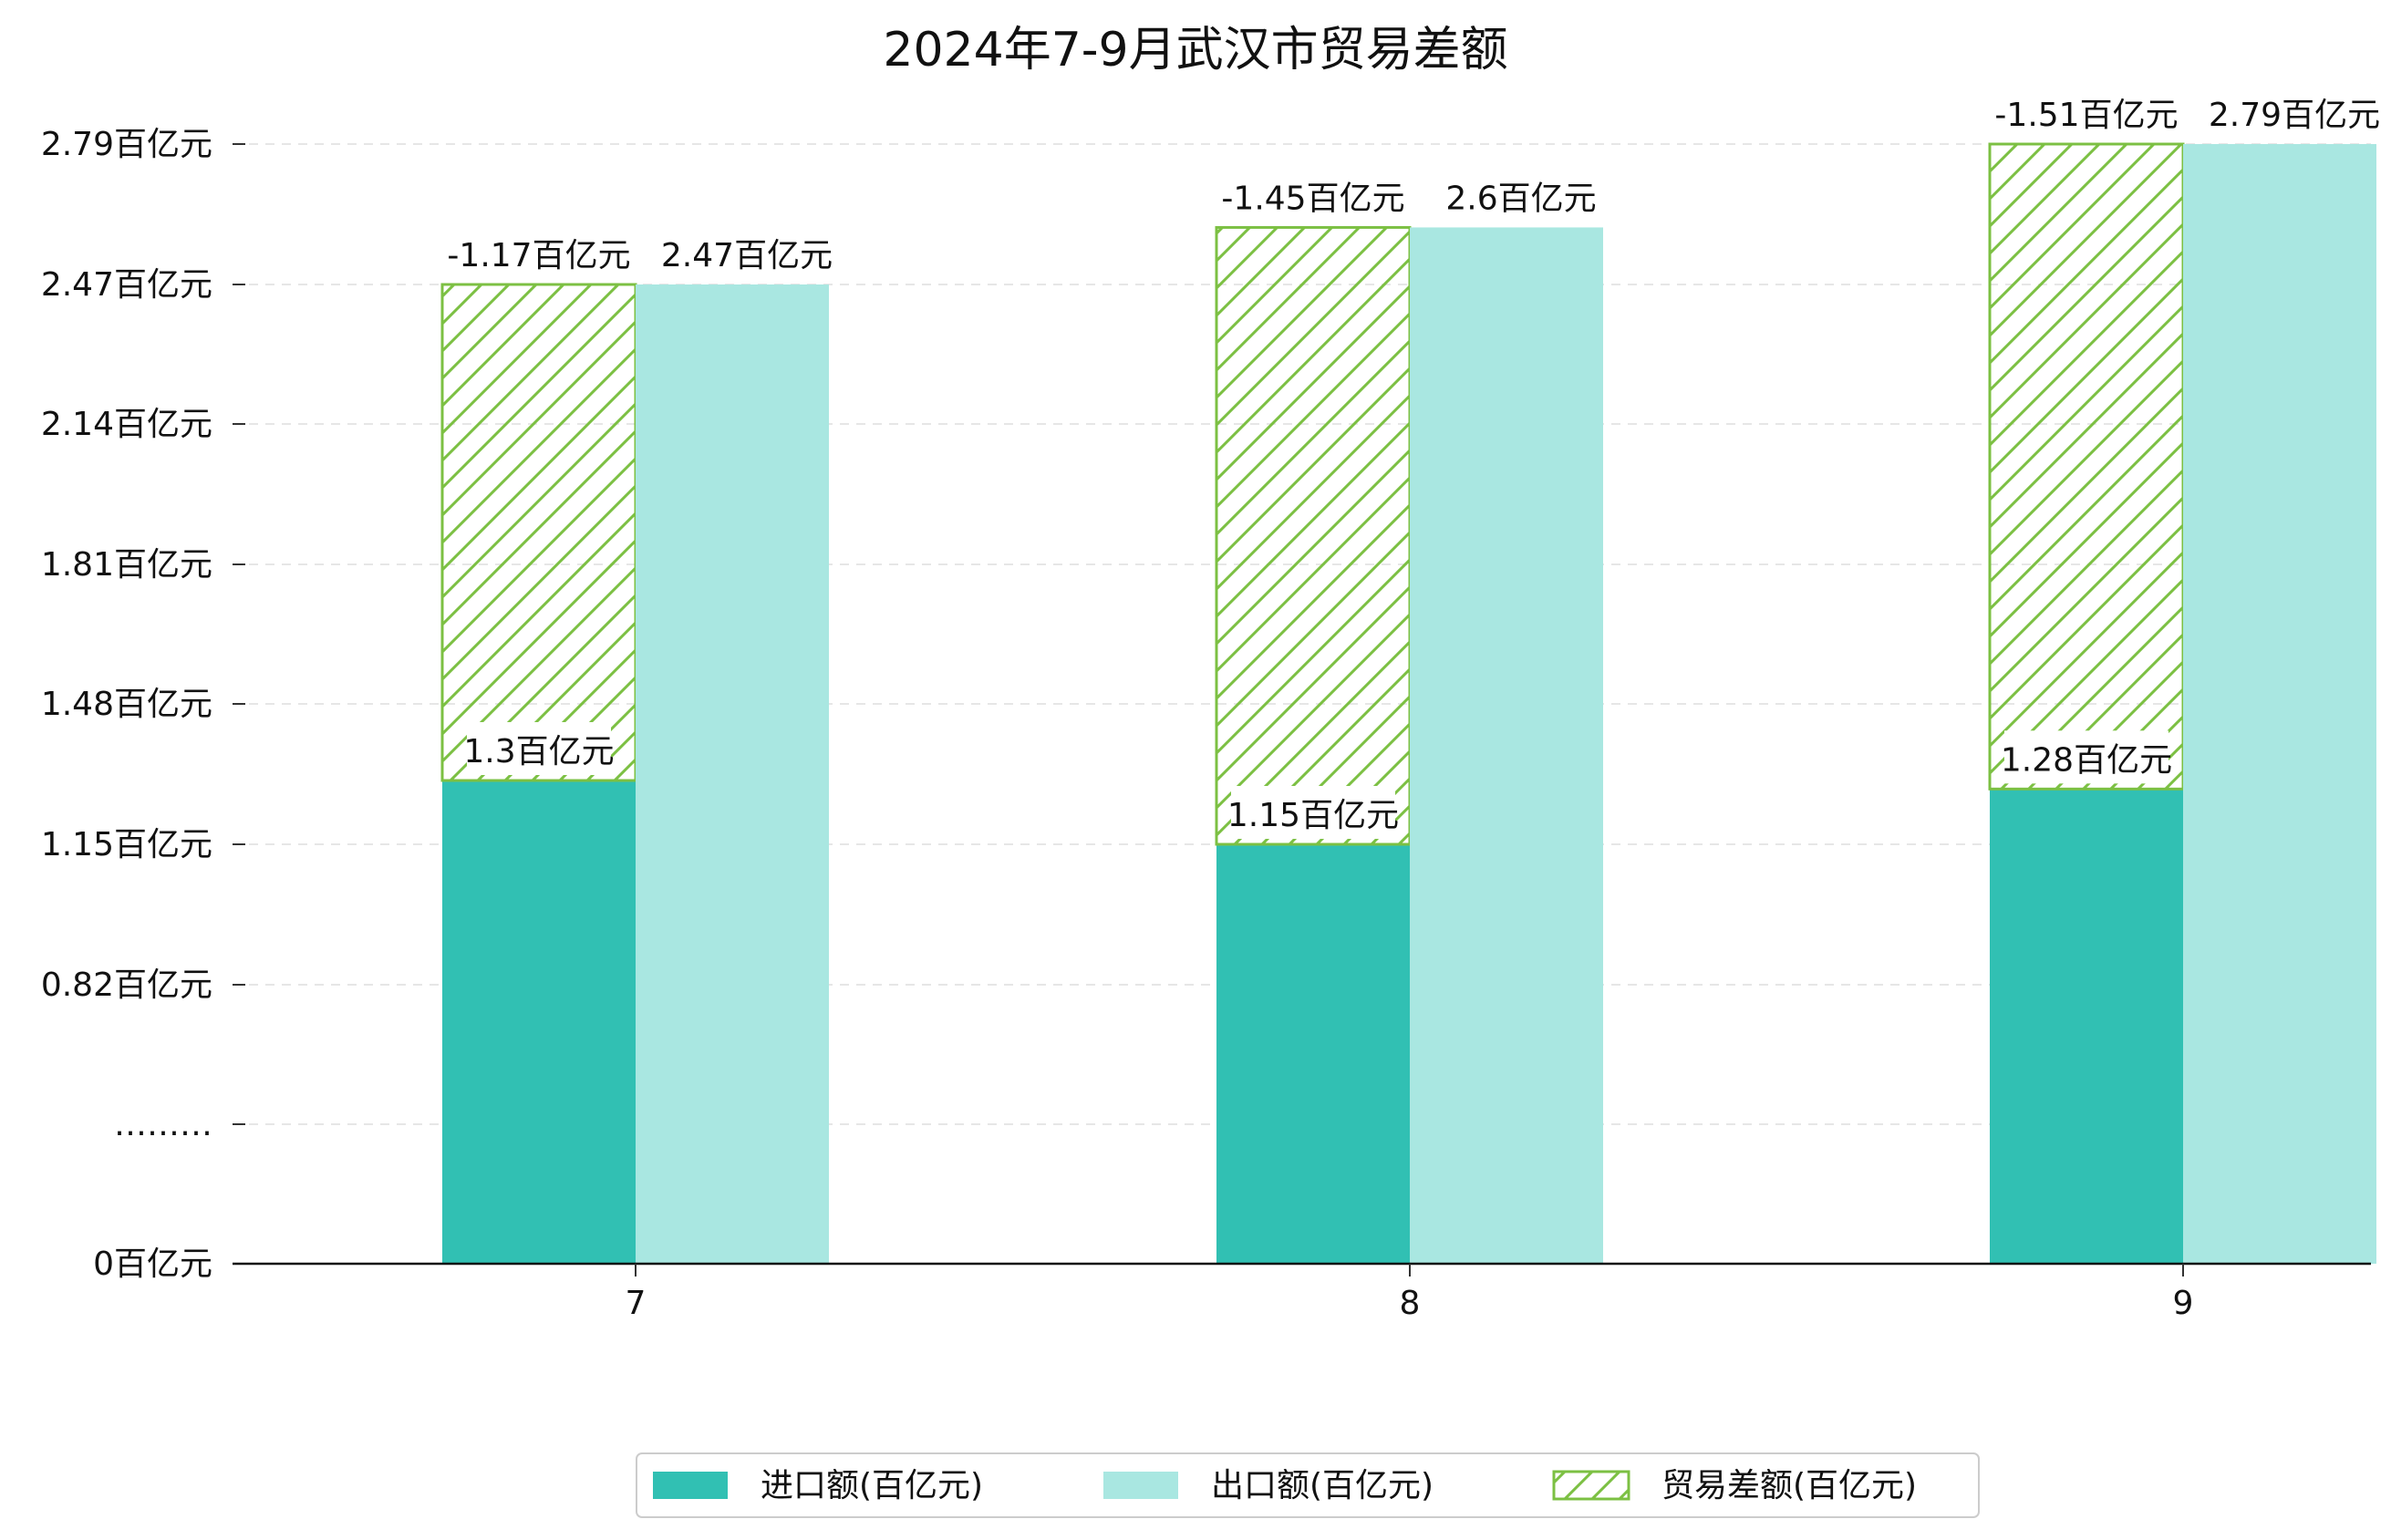 The width and height of the screenshot is (2391, 1540). I want to click on legend: 进口额(百亿元) 出口额(百亿元) 贸易差额(百亿元), so click(1308, 1485).